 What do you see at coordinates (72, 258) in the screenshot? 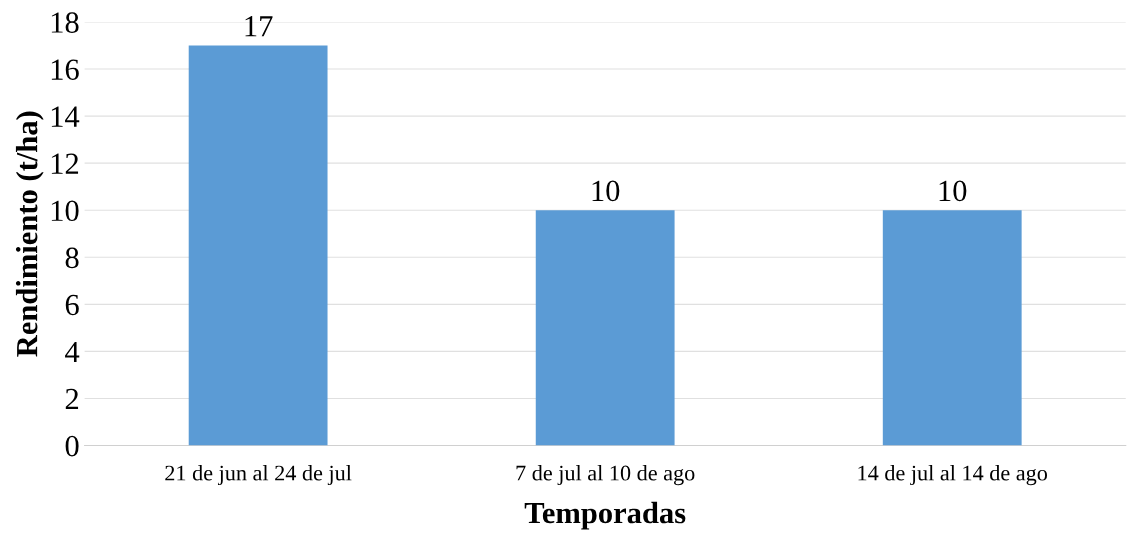
I see `y-tick-label: 8` at bounding box center [72, 258].